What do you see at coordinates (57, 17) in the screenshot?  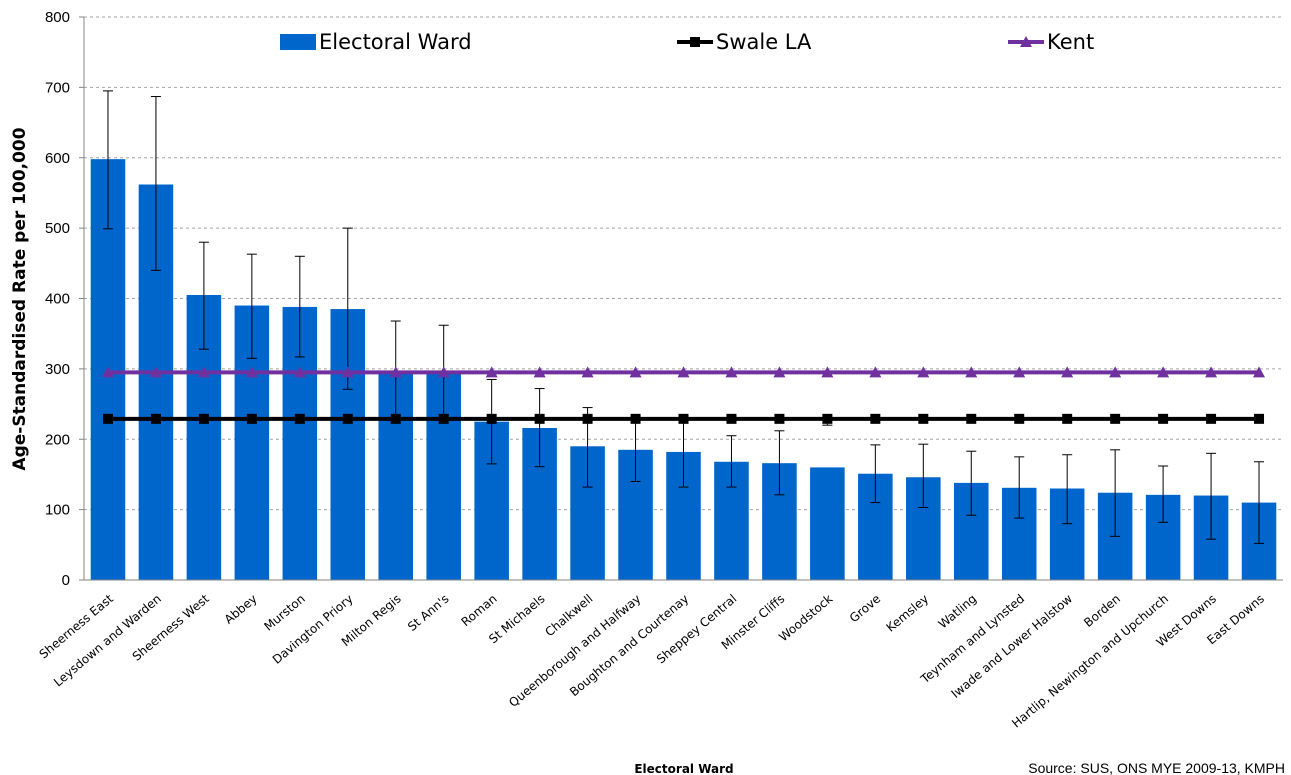 I see `y-tick-label: 800` at bounding box center [57, 17].